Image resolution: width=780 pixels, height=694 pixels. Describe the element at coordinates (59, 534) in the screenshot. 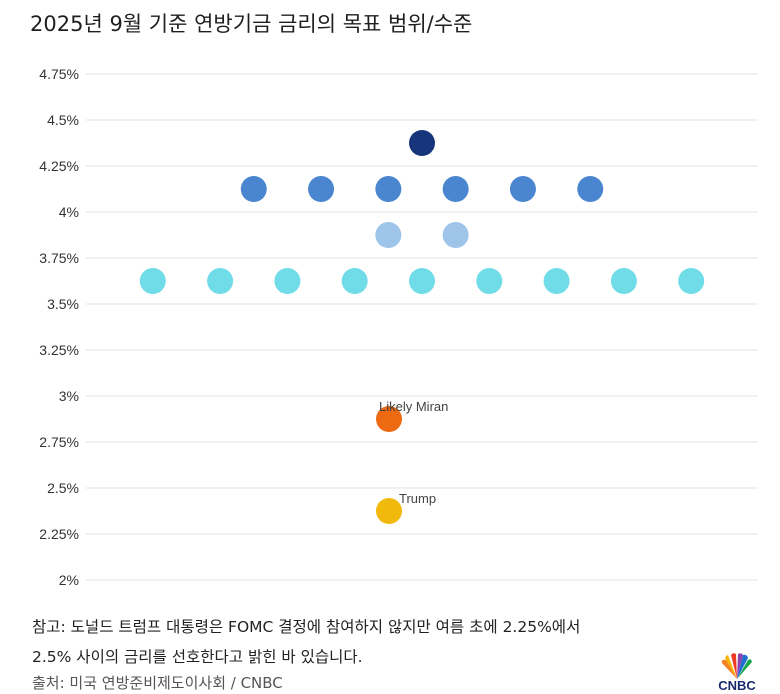

I see `y-tick-label: 2.25%` at that location.